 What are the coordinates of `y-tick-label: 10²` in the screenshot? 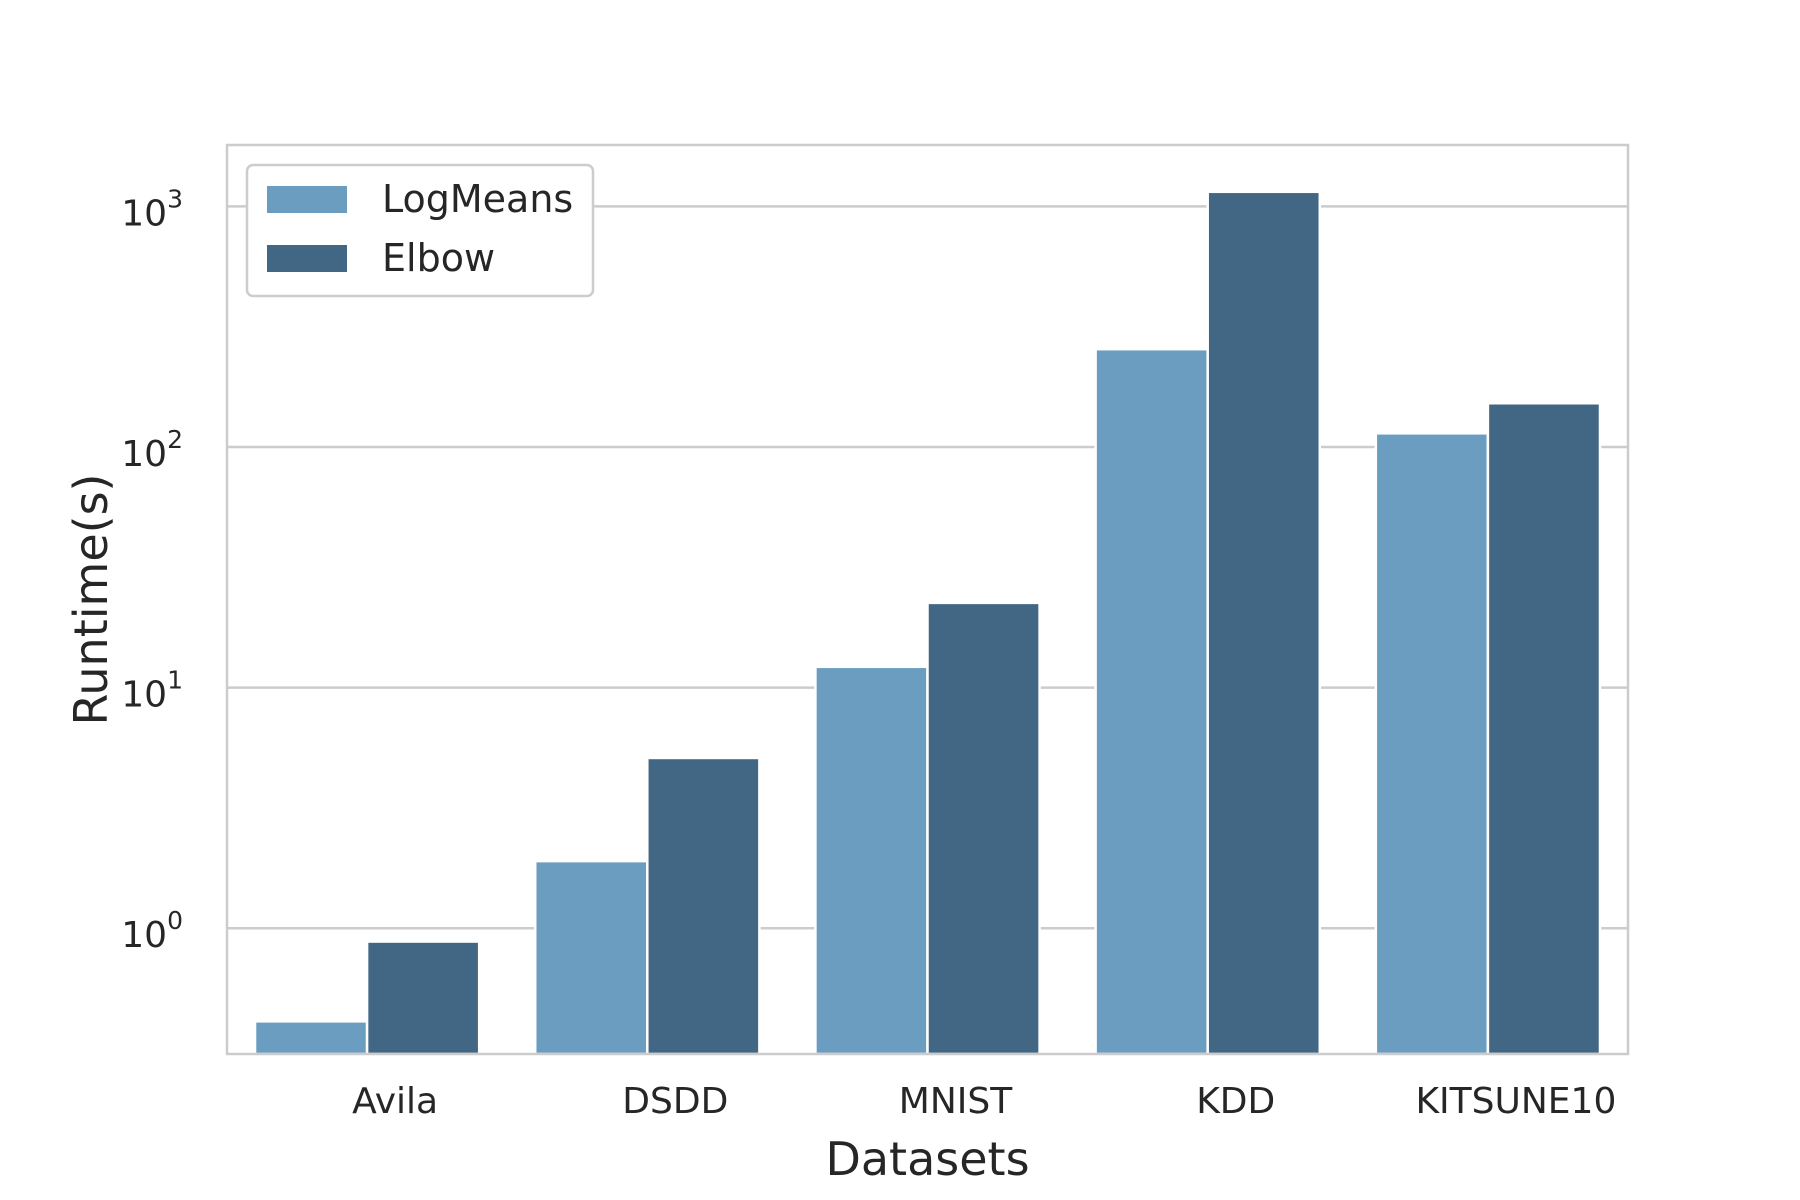 It's located at (152, 450).